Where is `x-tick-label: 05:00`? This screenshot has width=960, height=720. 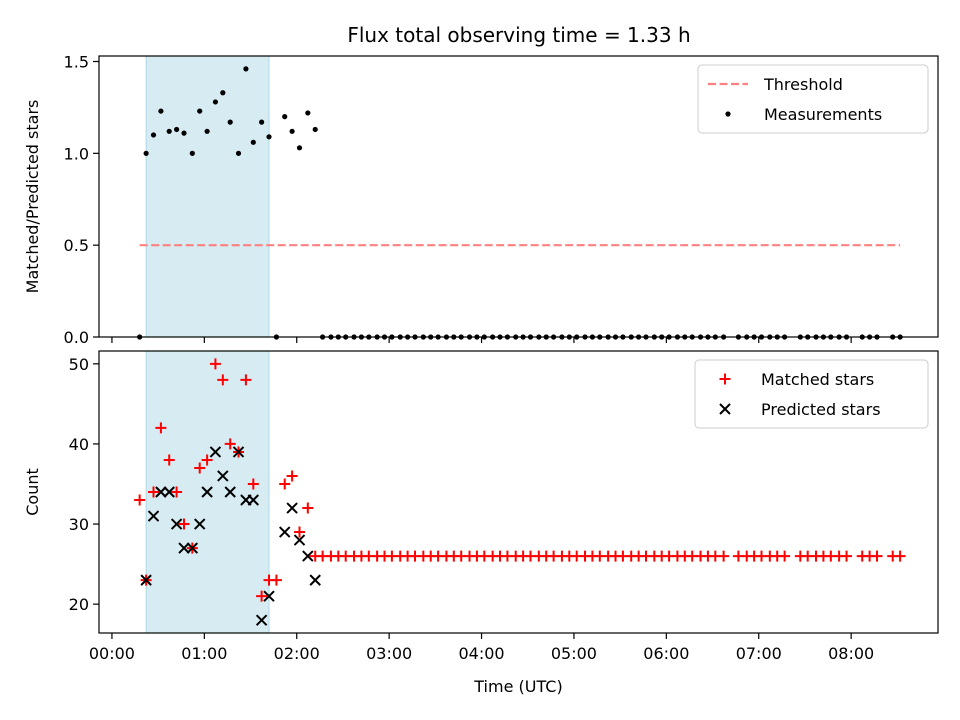 x-tick-label: 05:00 is located at coordinates (574, 653).